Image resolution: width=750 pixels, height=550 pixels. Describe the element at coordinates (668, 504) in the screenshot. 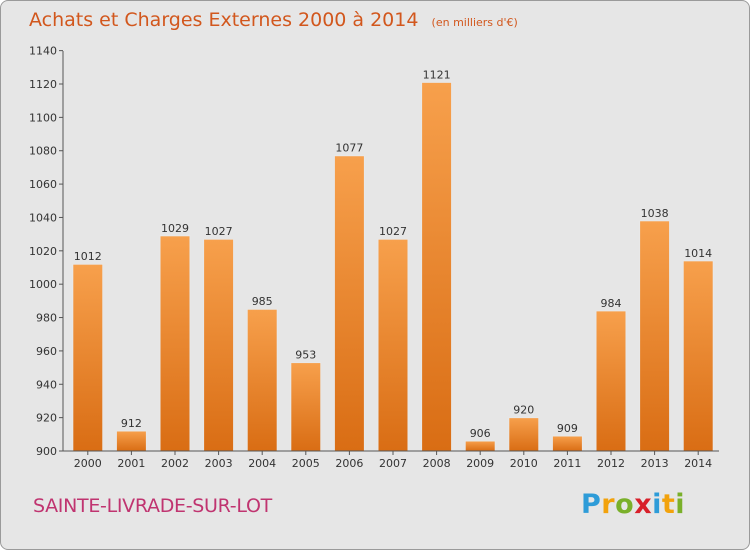

I see `logo-letter: t` at that location.